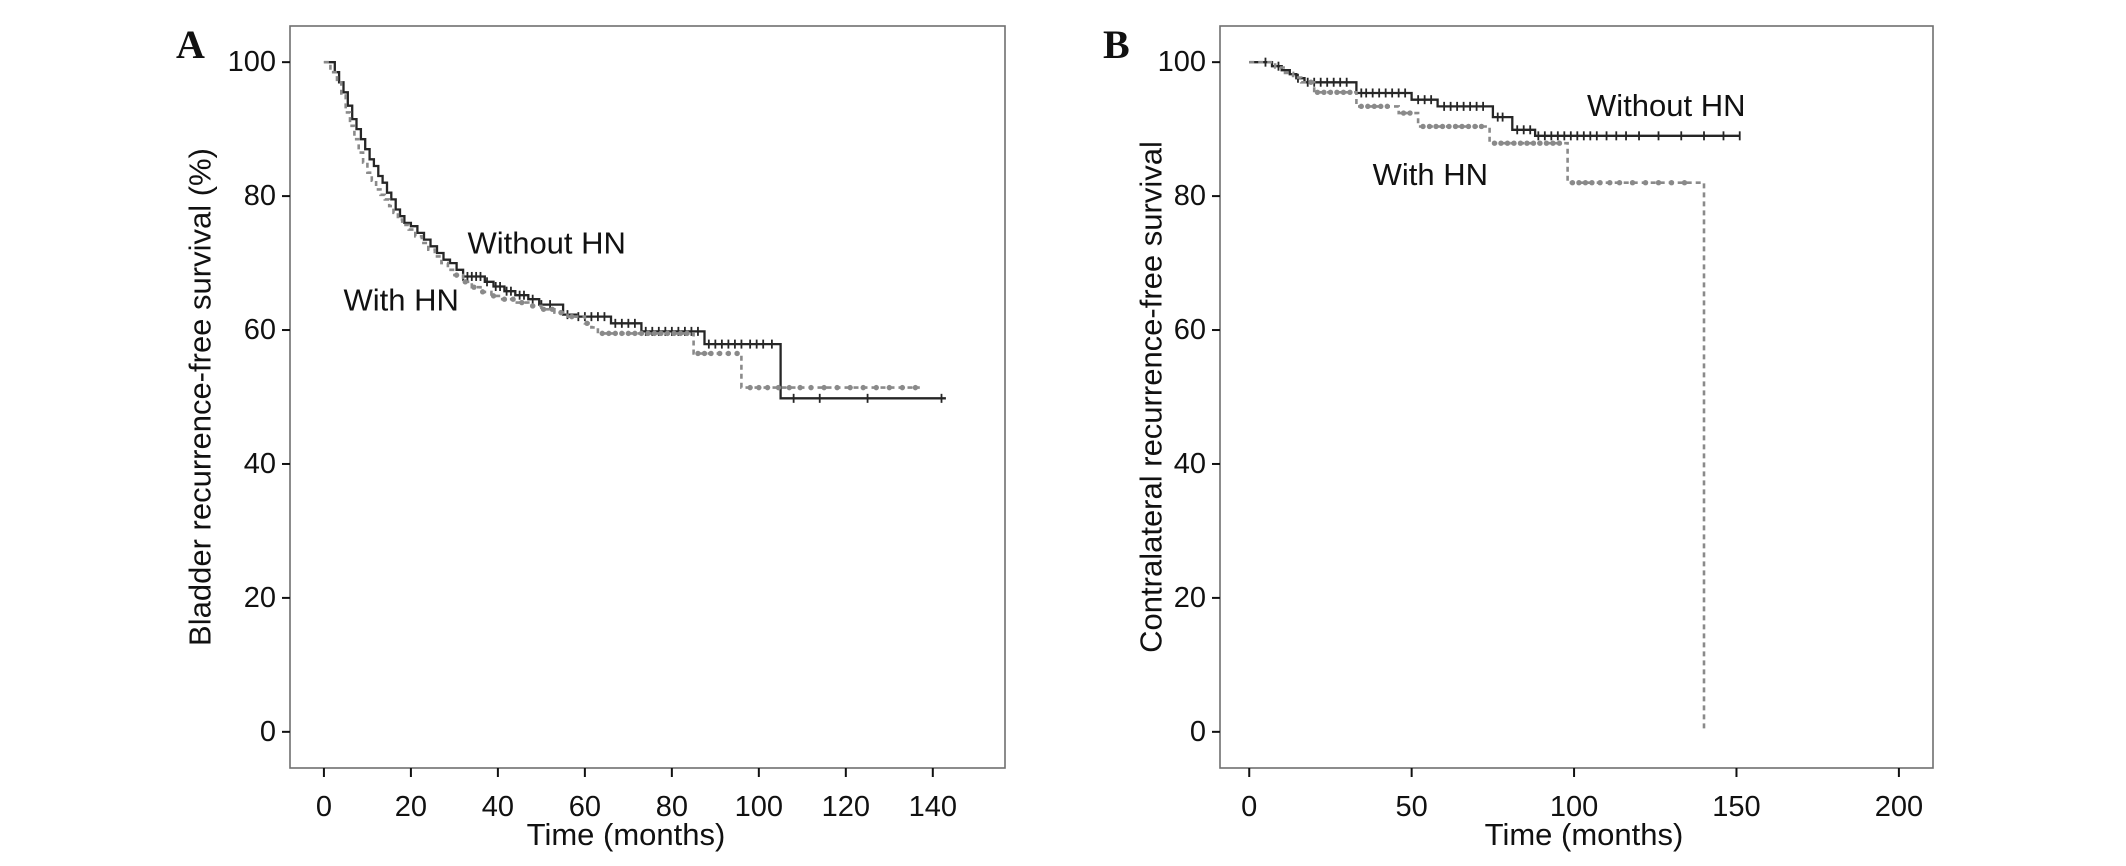 This screenshot has width=2126, height=866. Describe the element at coordinates (1151, 397) in the screenshot. I see `y-axis-title: Contralateral recurrence-free survival` at that location.